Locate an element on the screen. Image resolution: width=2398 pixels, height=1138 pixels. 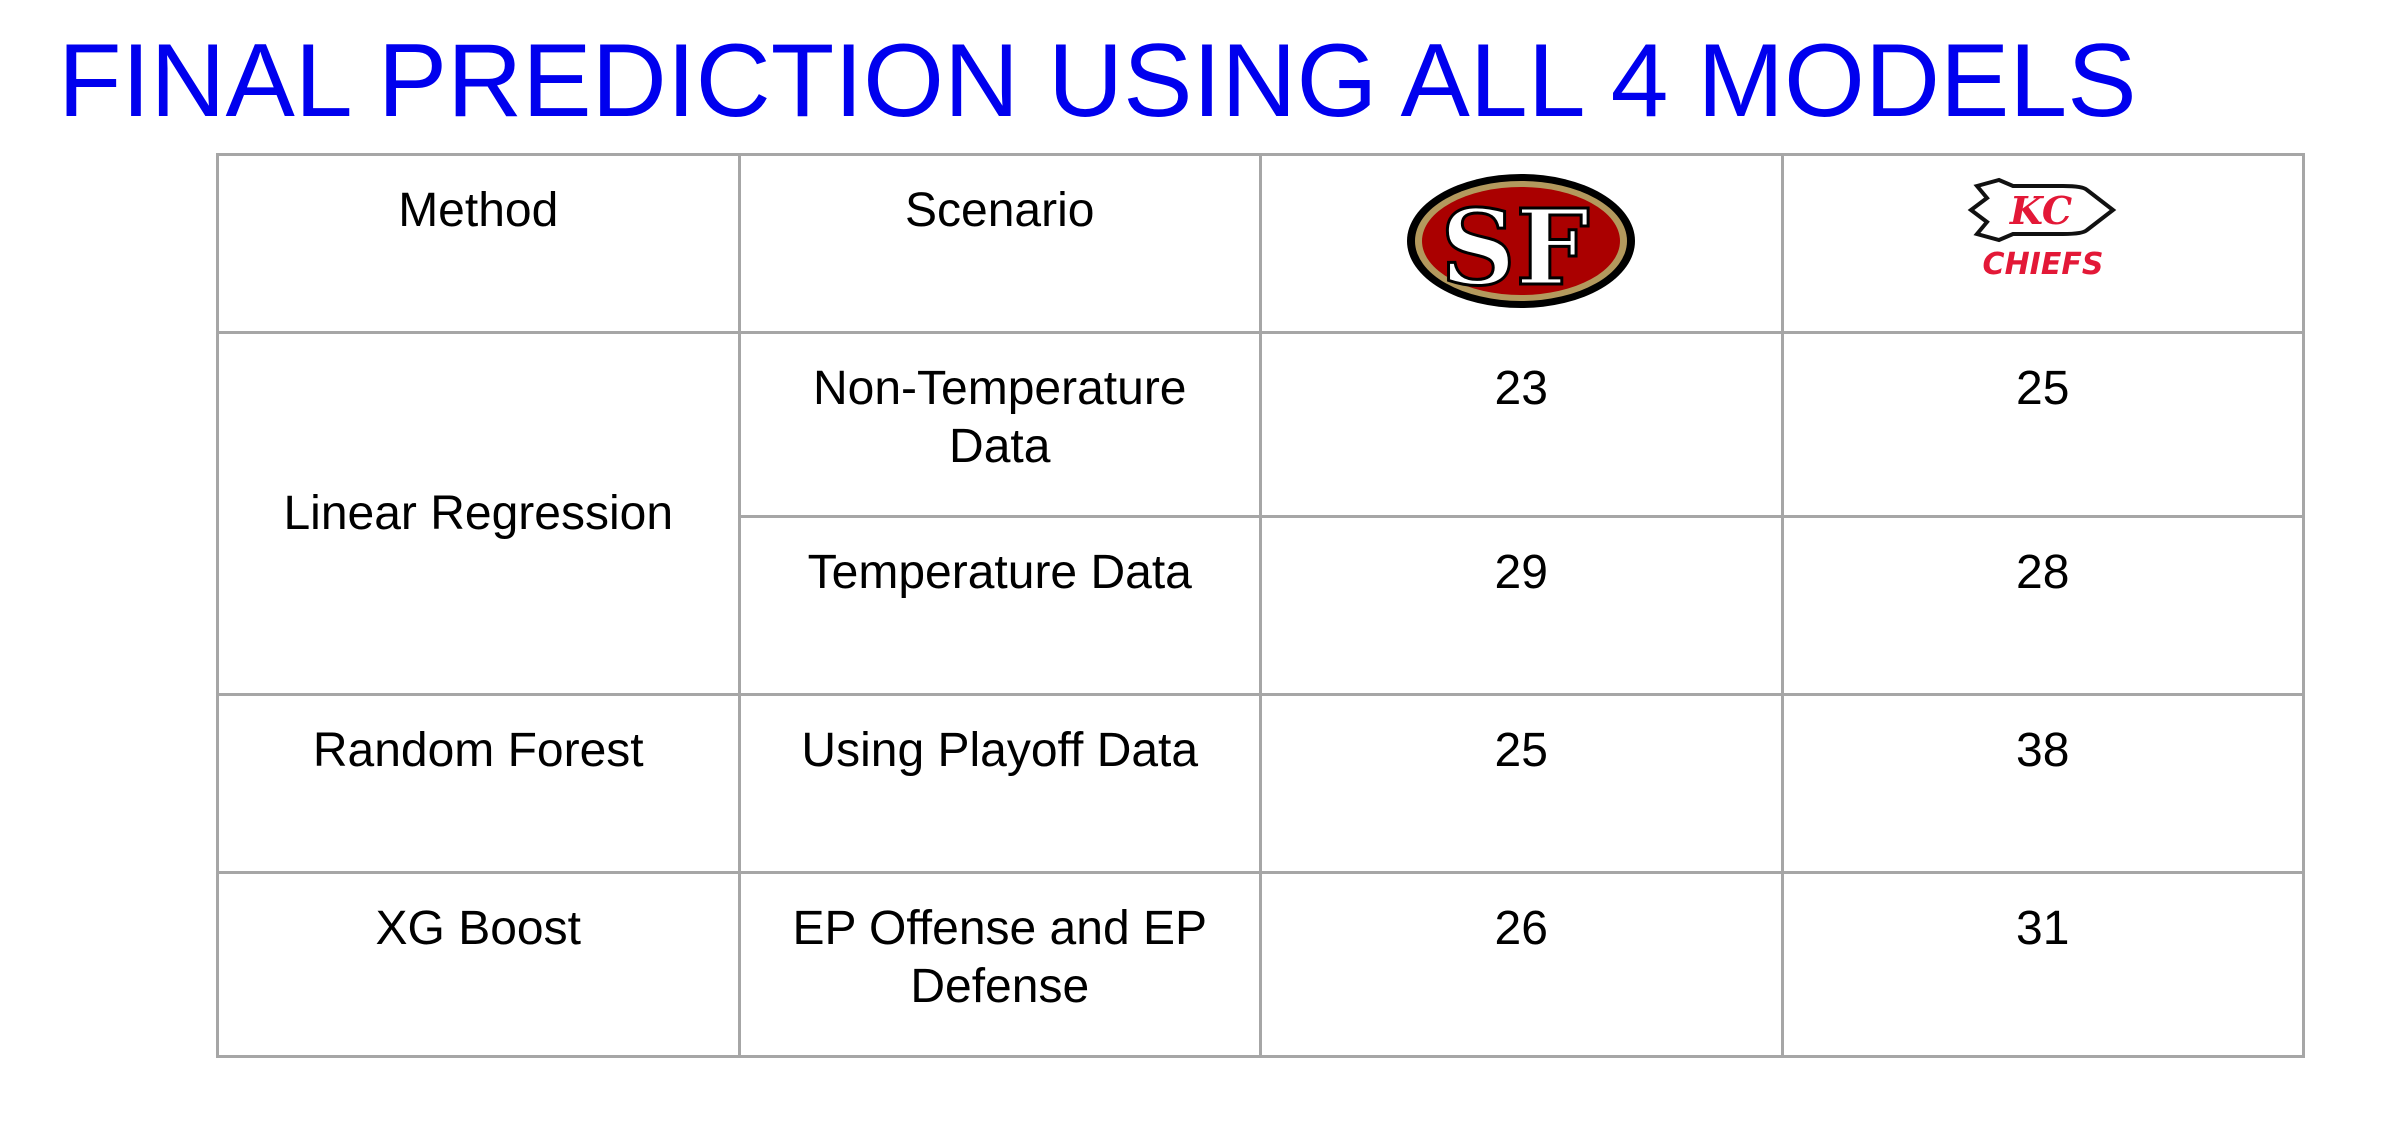
49ers-logo-icon: SF is located at coordinates (1521, 248).